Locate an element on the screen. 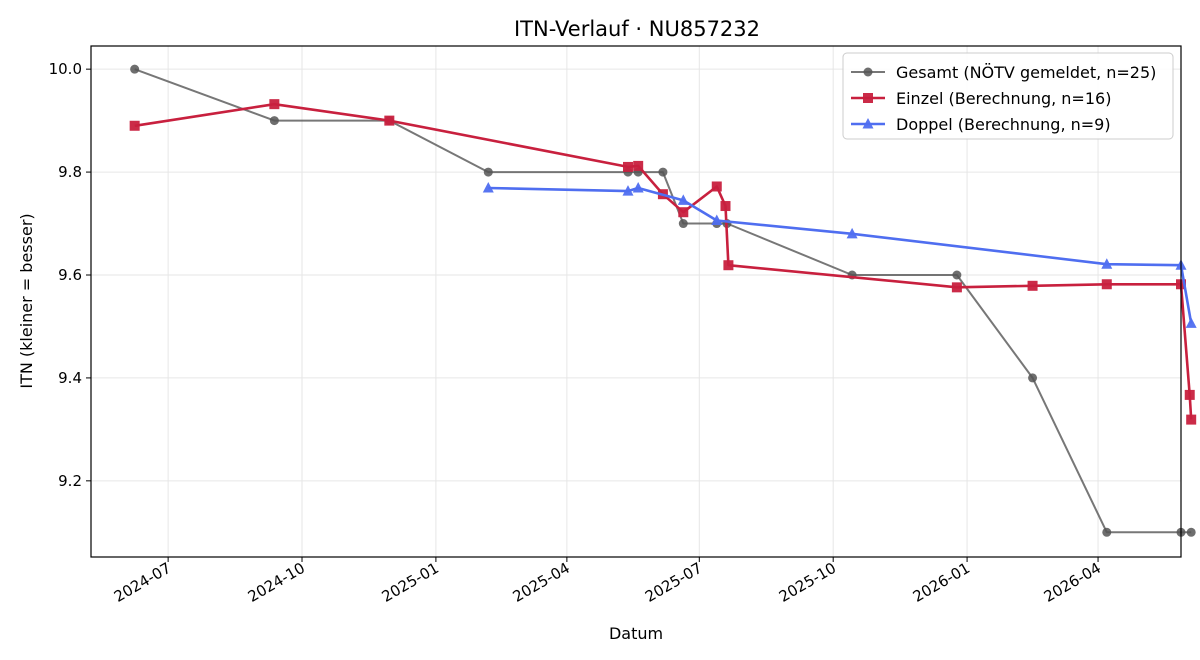 The image size is (1200, 660). legend-label: Einzel (Berechnung, n=16) is located at coordinates (1003, 98).